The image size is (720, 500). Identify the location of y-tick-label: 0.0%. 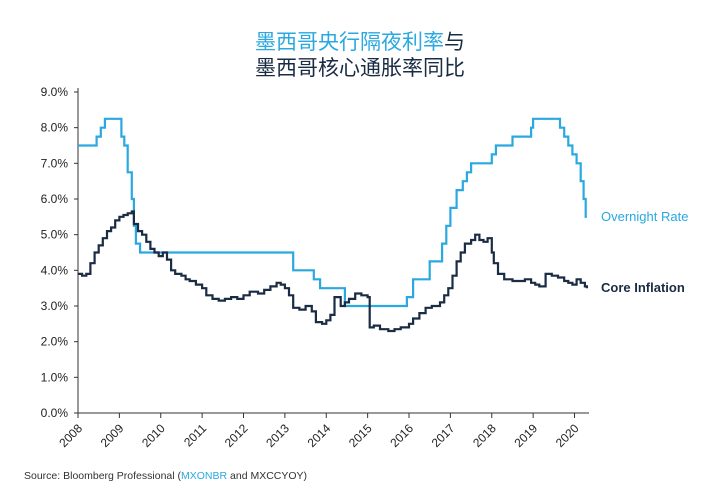
(55, 413).